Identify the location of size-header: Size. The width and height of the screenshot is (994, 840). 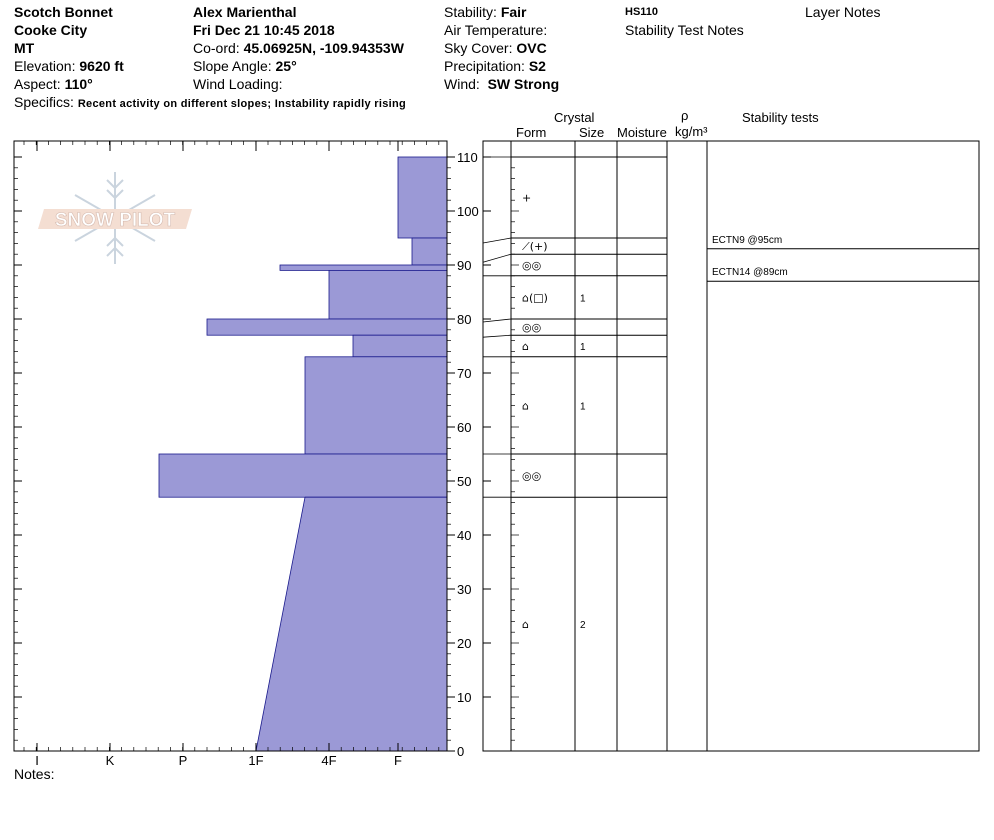
(592, 132).